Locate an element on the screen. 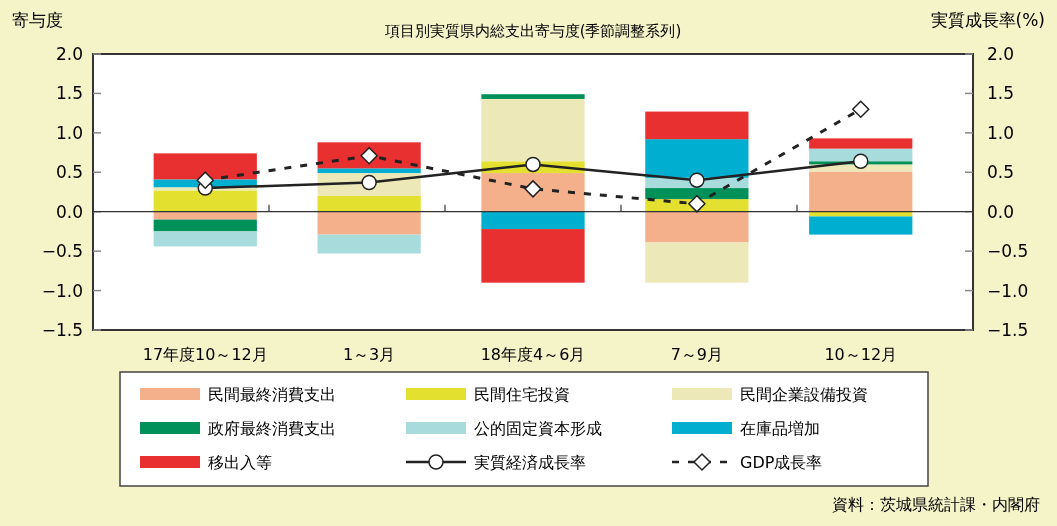 The width and height of the screenshot is (1057, 526). y-tick-label: 2.0 is located at coordinates (69, 54).